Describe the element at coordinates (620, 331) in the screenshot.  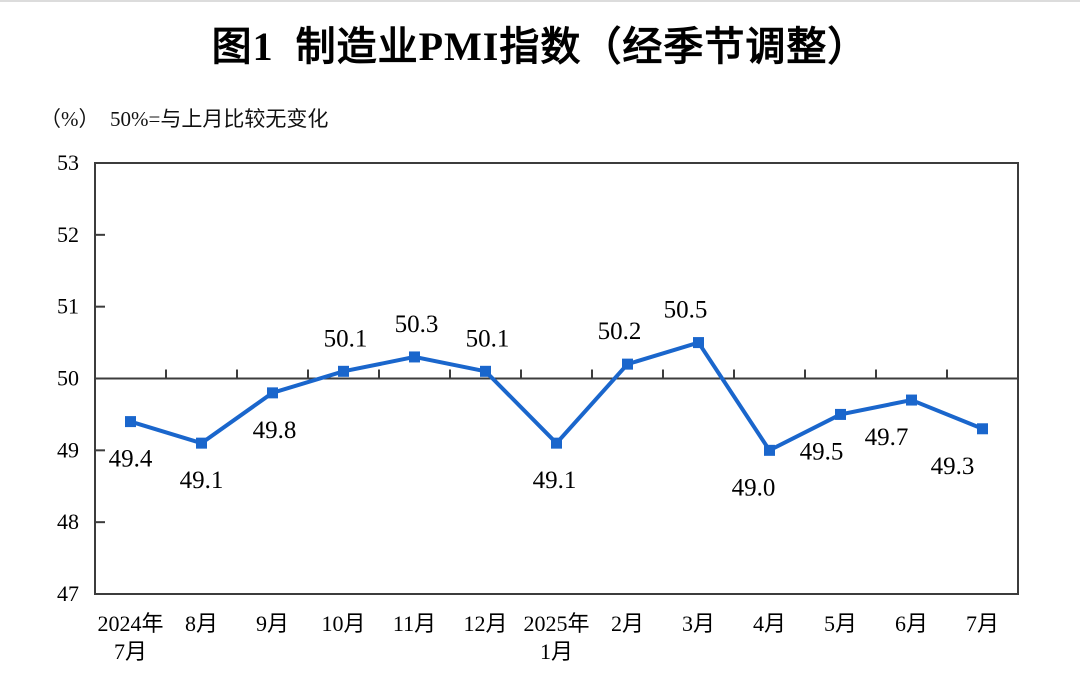
I see `data-value-label: 50.2` at that location.